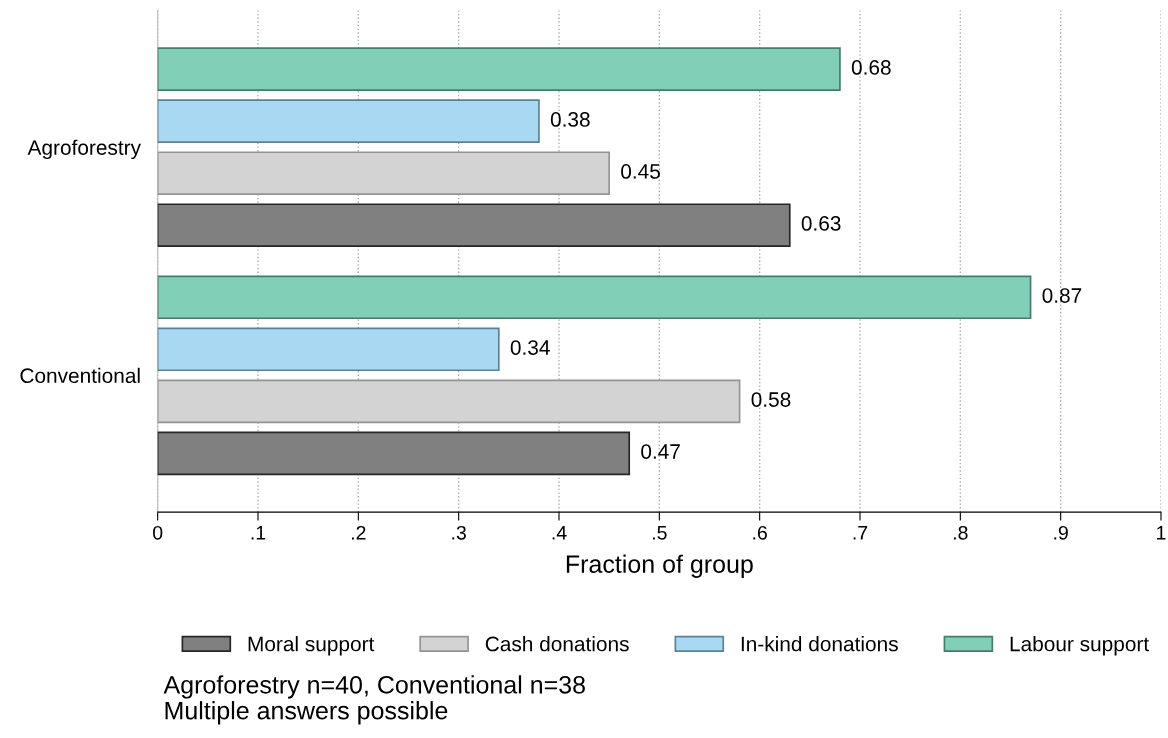 The image size is (1168, 738). Describe the element at coordinates (557, 644) in the screenshot. I see `legend-label: Cash donations` at that location.